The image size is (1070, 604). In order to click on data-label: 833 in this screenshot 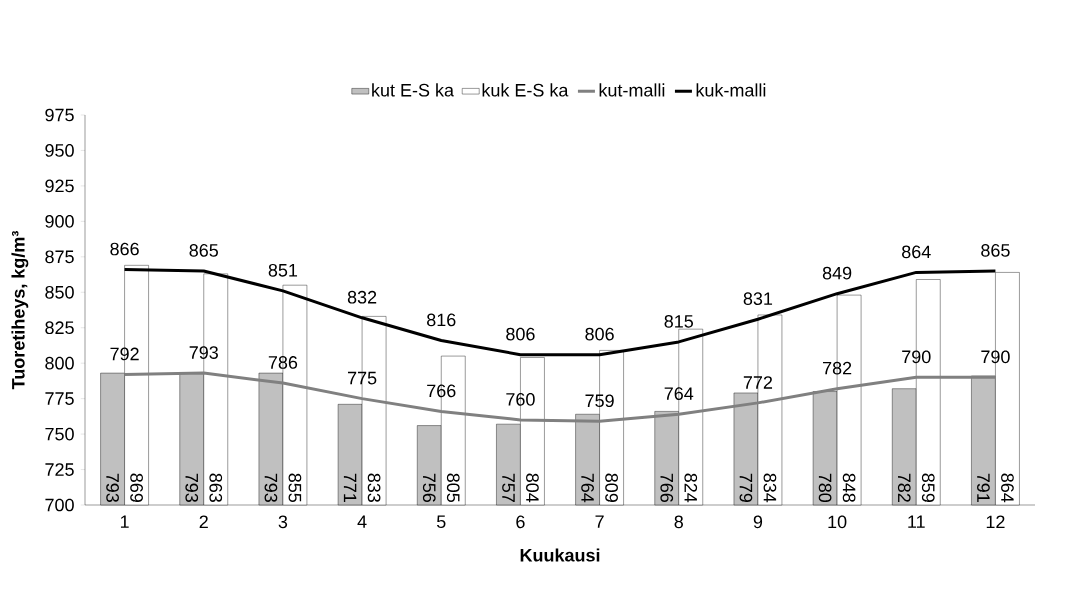, I will do `click(374, 487)`.